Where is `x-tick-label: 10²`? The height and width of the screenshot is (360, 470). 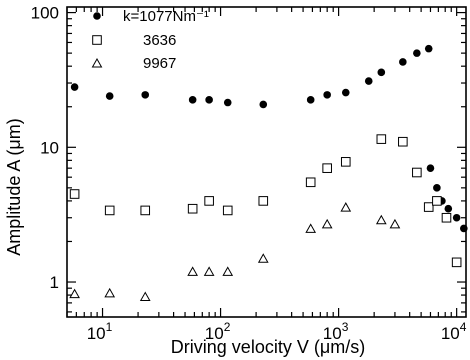
x-tick-label: 10² is located at coordinates (218, 331).